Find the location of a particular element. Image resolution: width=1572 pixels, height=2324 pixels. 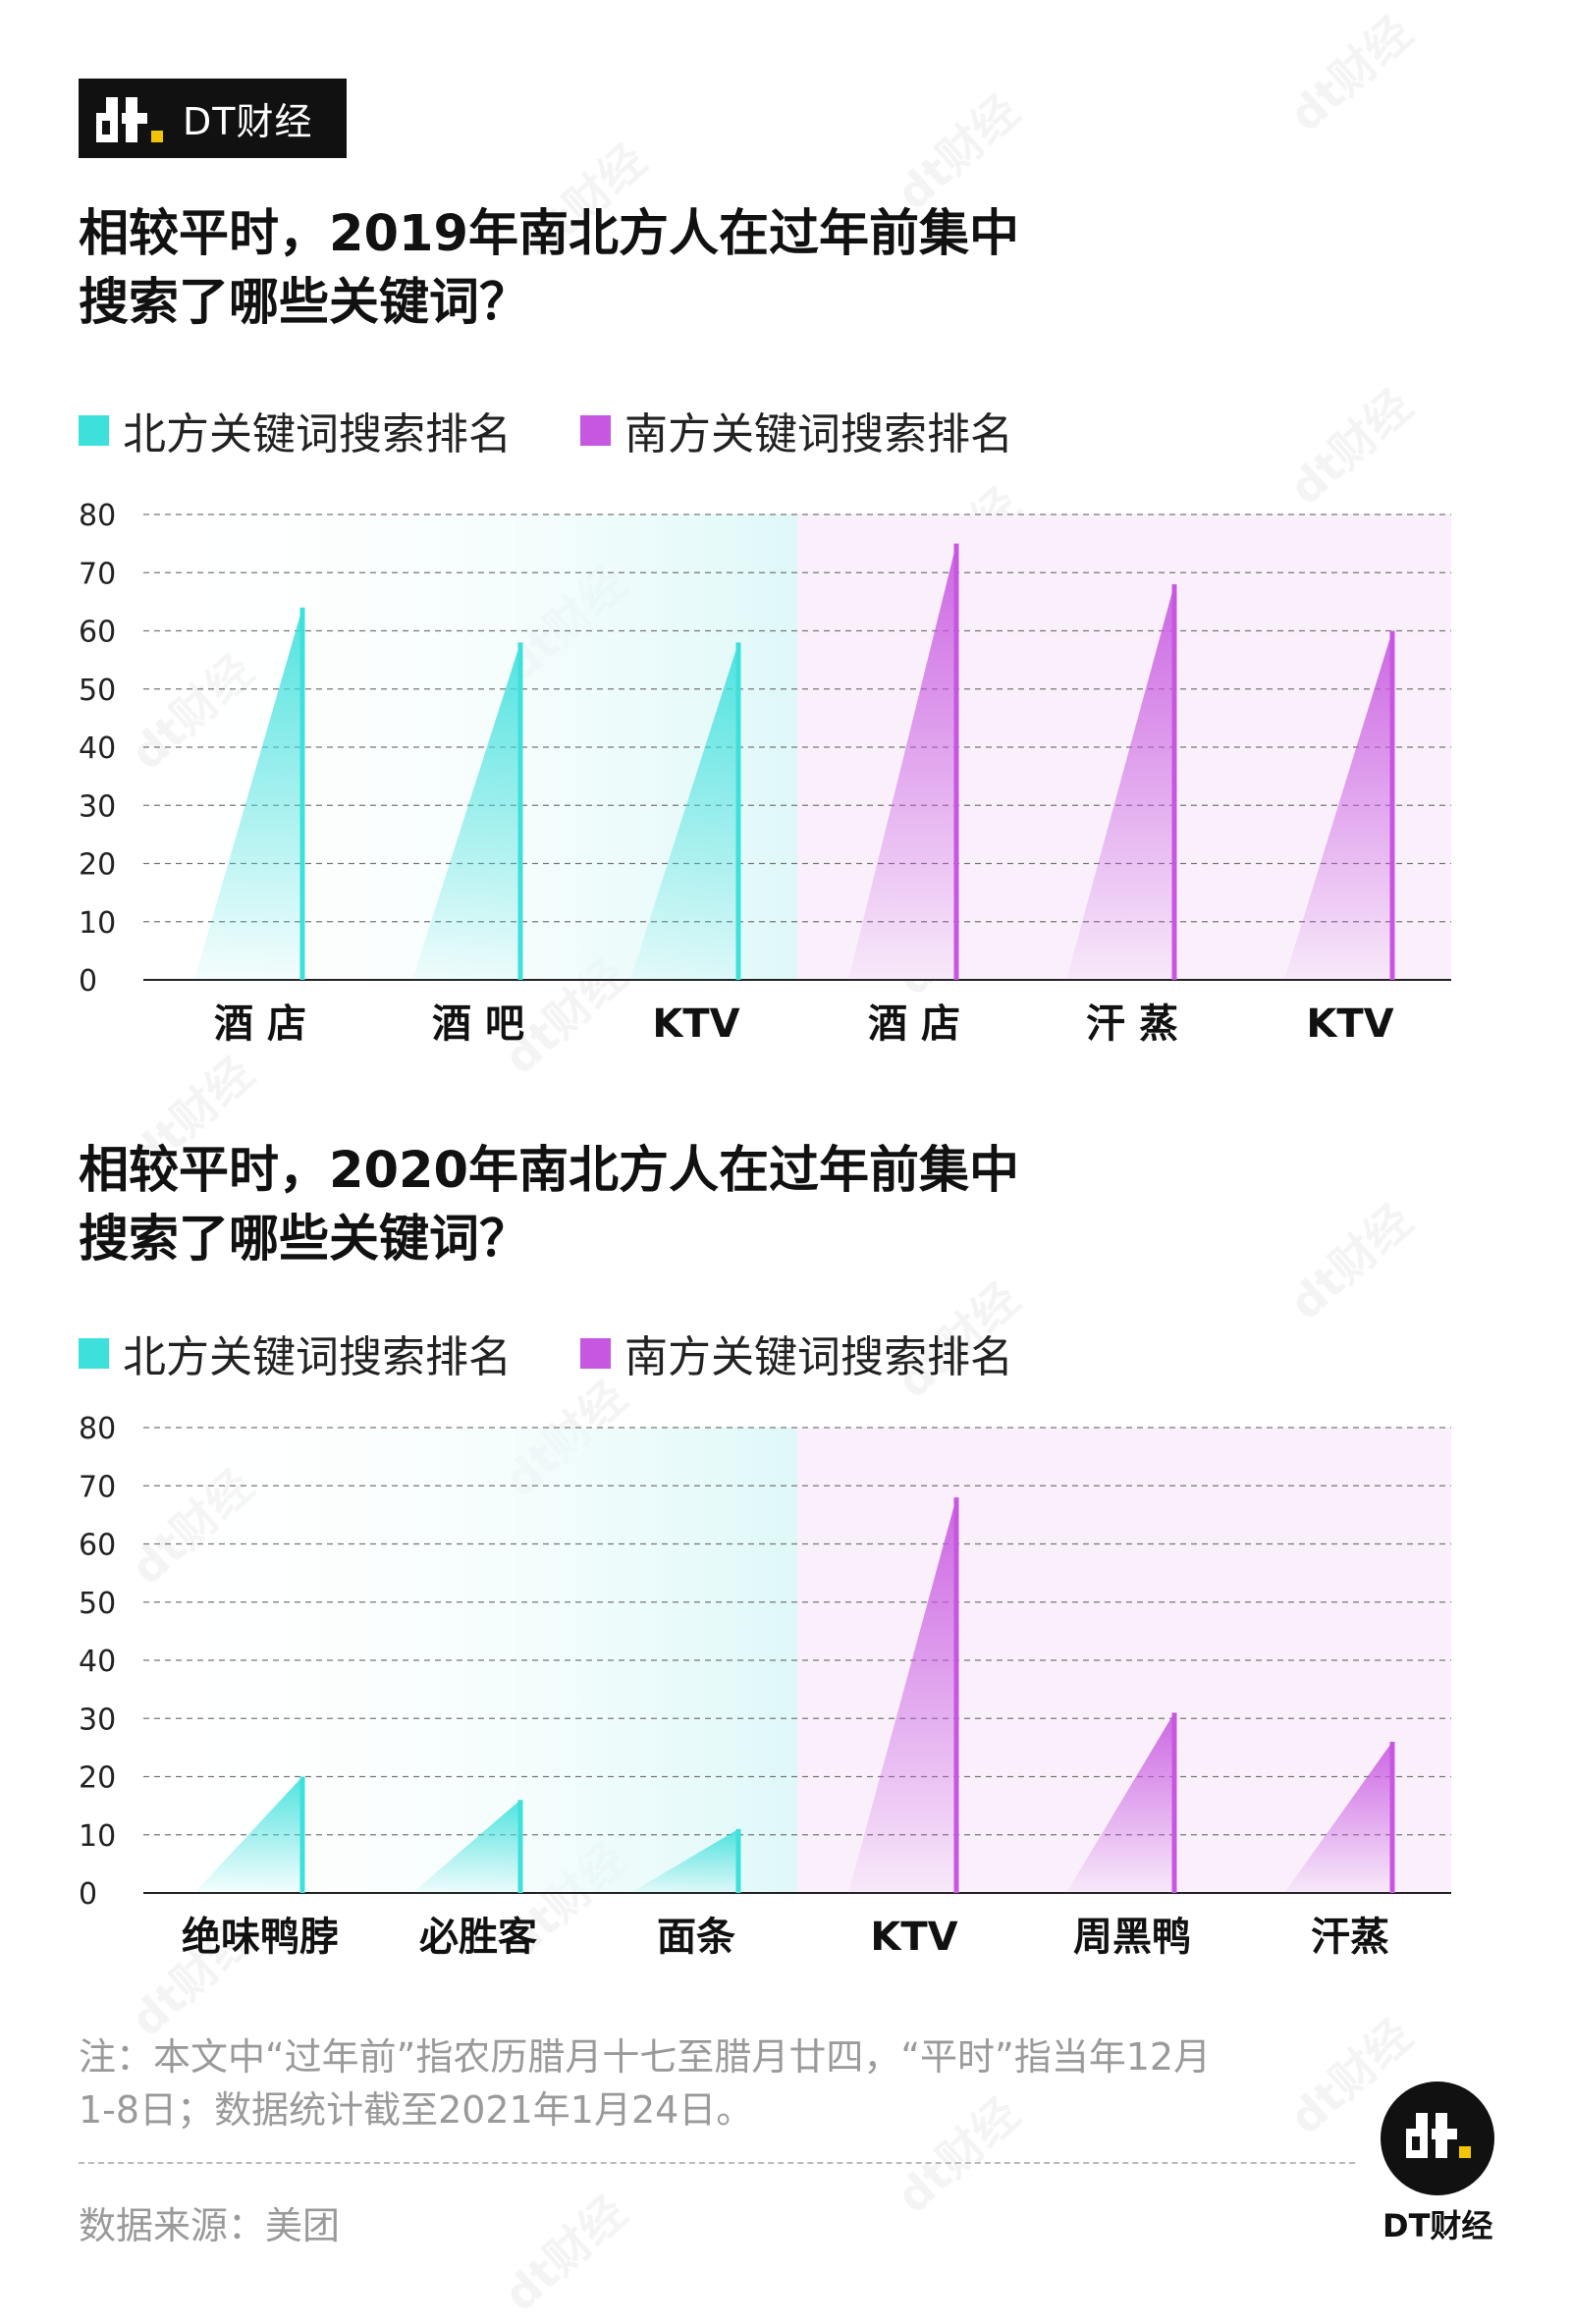

data-source: 数据来源：美团 is located at coordinates (210, 2225).